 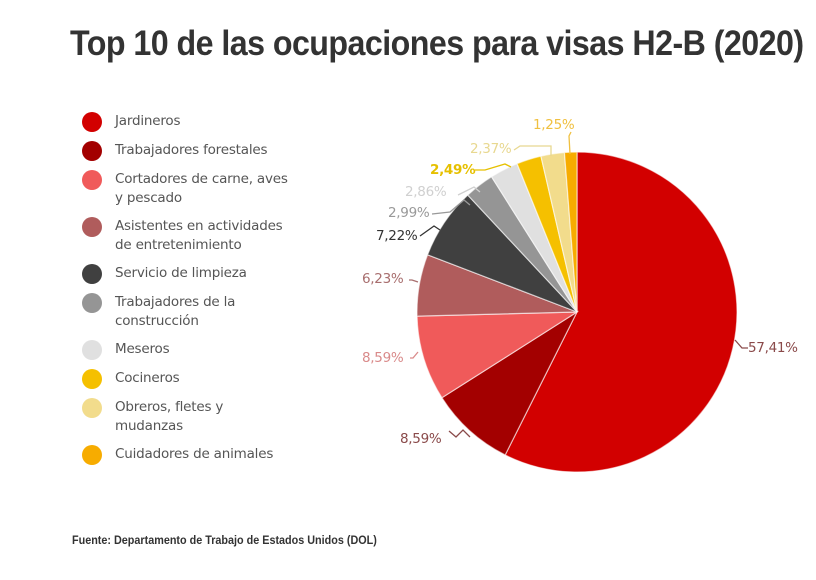 What do you see at coordinates (194, 454) in the screenshot?
I see `legend-label: Cuidadores de animales` at bounding box center [194, 454].